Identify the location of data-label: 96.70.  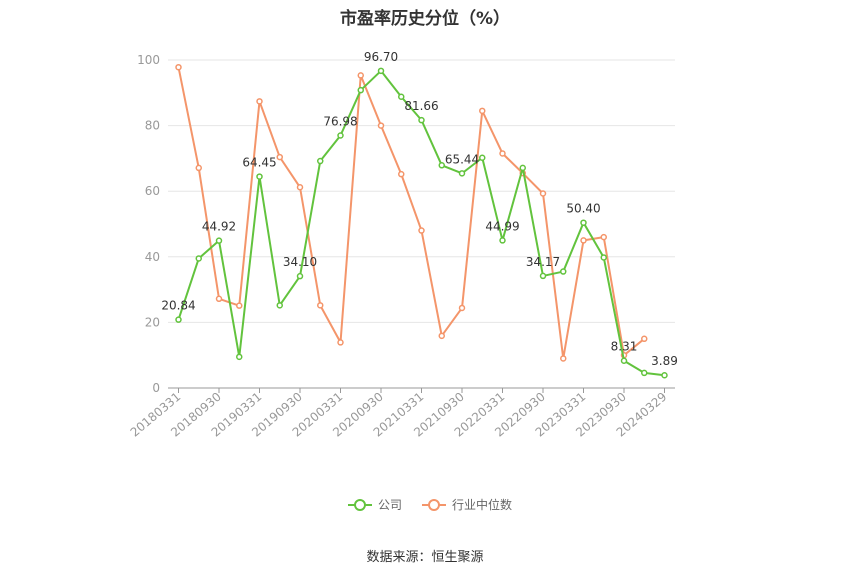
(381, 57).